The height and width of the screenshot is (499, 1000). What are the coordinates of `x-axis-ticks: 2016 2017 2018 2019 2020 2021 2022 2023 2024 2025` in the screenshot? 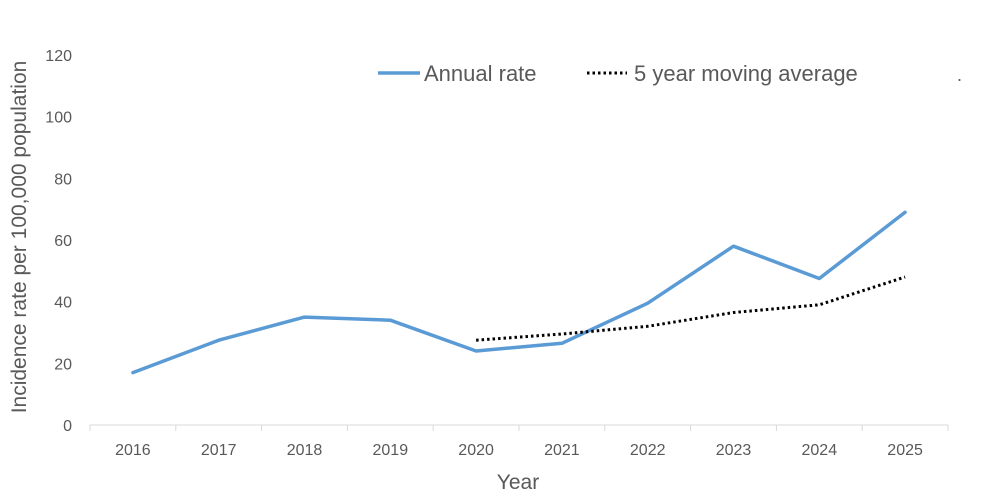 It's located at (519, 442).